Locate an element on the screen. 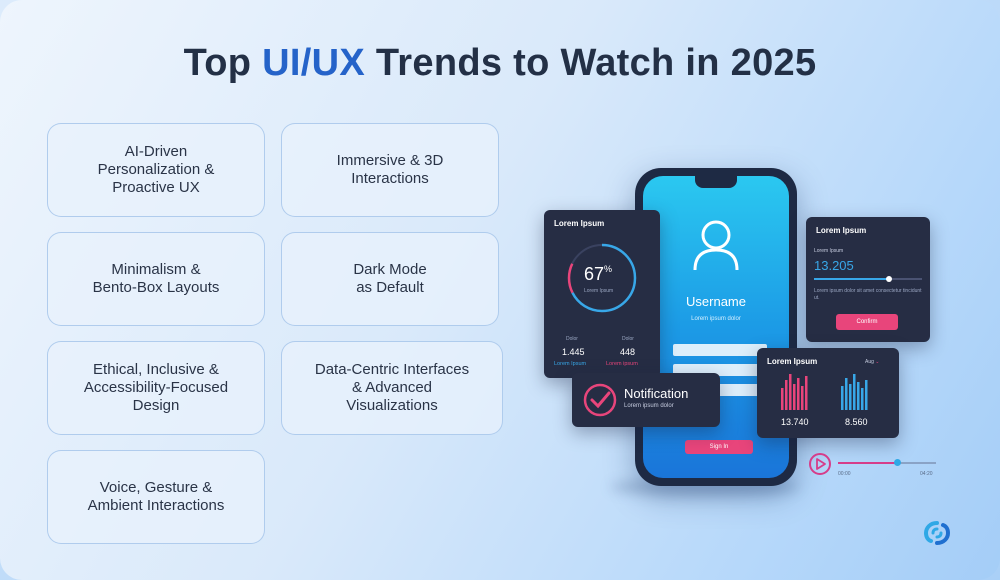 The height and width of the screenshot is (580, 1000). play-icon is located at coordinates (820, 464).